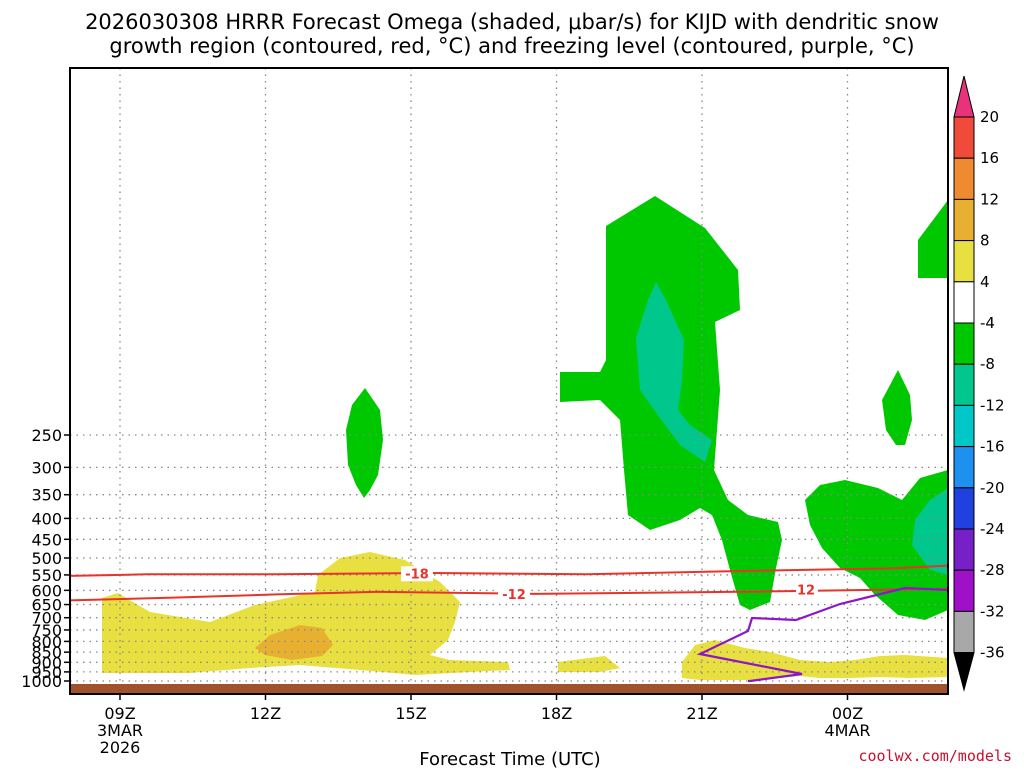 This screenshot has width=1024, height=768. I want to click on ground-bar, so click(509, 689).